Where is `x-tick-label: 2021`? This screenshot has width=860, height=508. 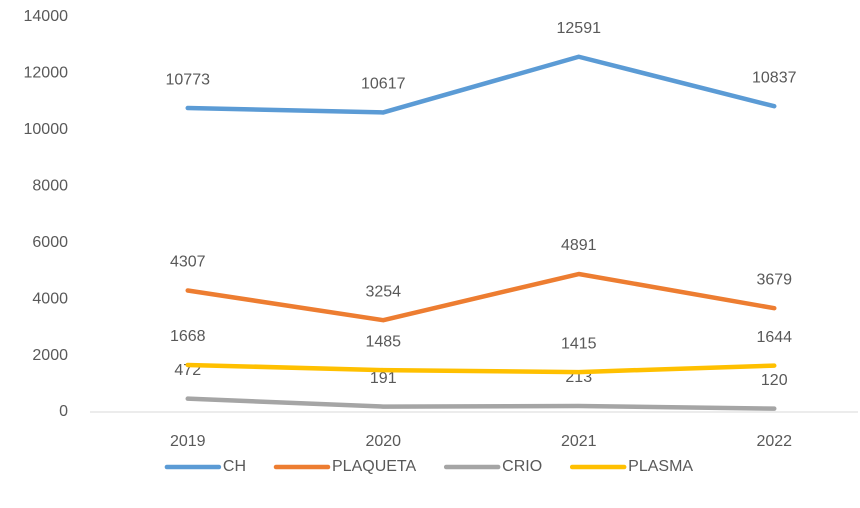 x-tick-label: 2021 is located at coordinates (579, 441).